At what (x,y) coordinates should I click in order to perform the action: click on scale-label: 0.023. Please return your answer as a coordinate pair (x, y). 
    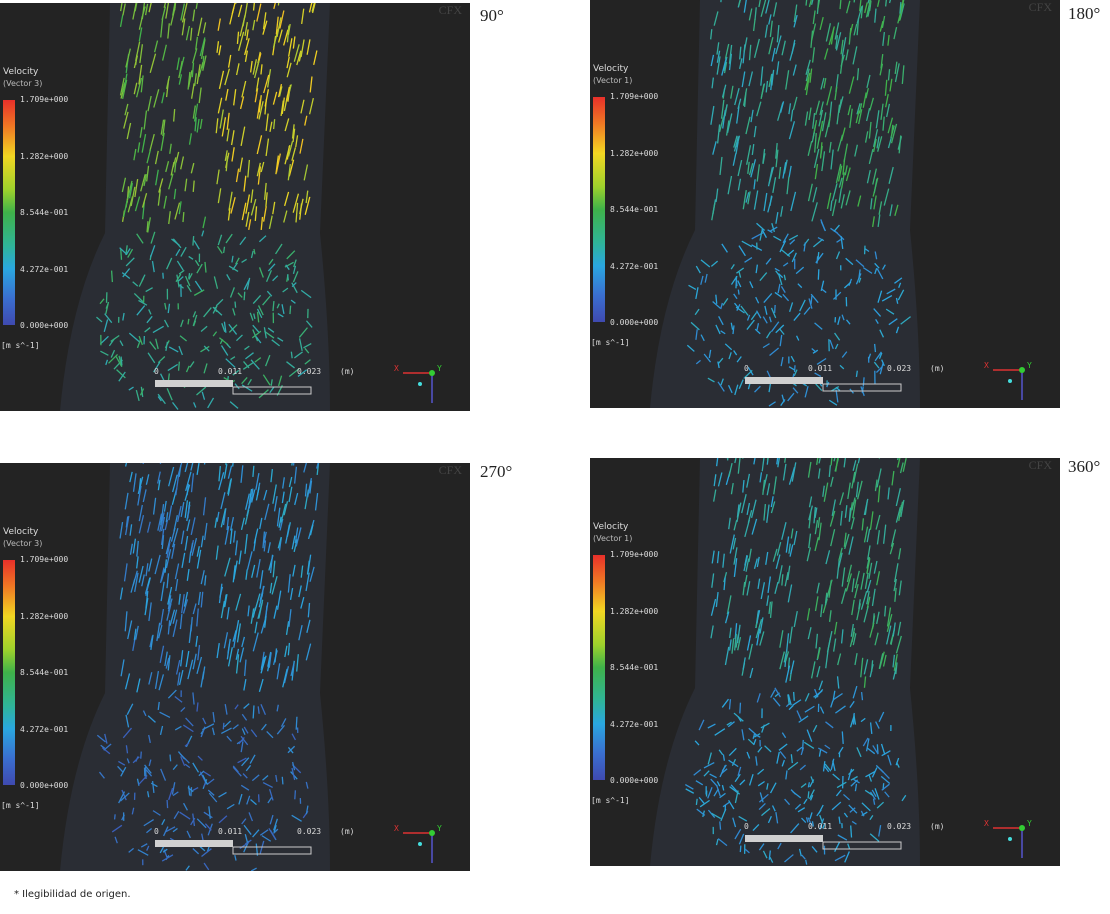
    Looking at the image, I should click on (309, 371).